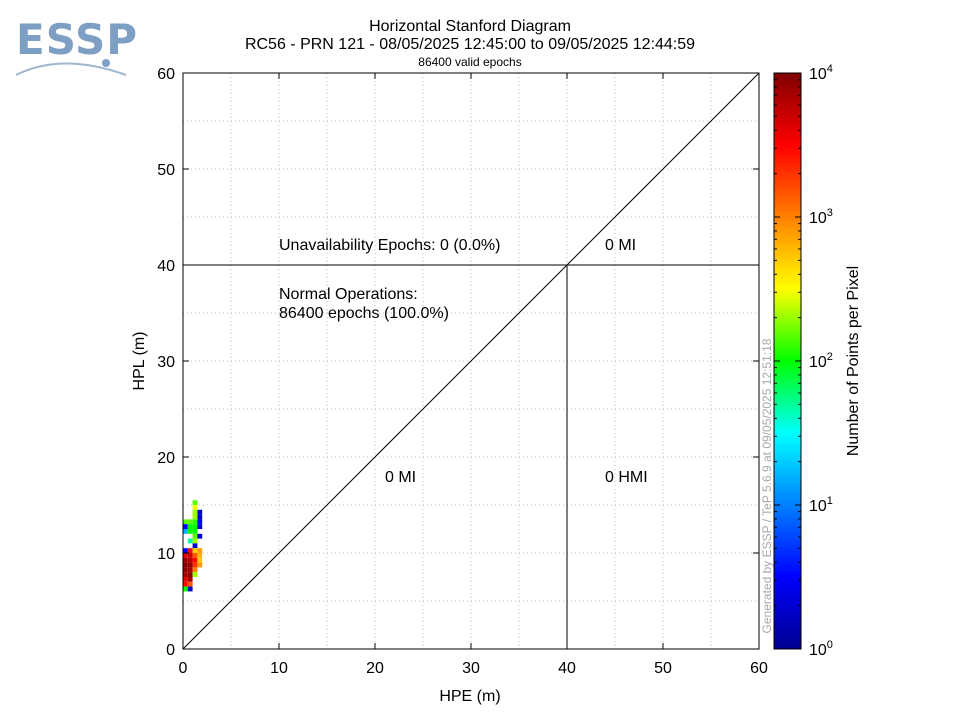 This screenshot has height=720, width=960. I want to click on colorbar-label: Number of Points per Pixel, so click(853, 361).